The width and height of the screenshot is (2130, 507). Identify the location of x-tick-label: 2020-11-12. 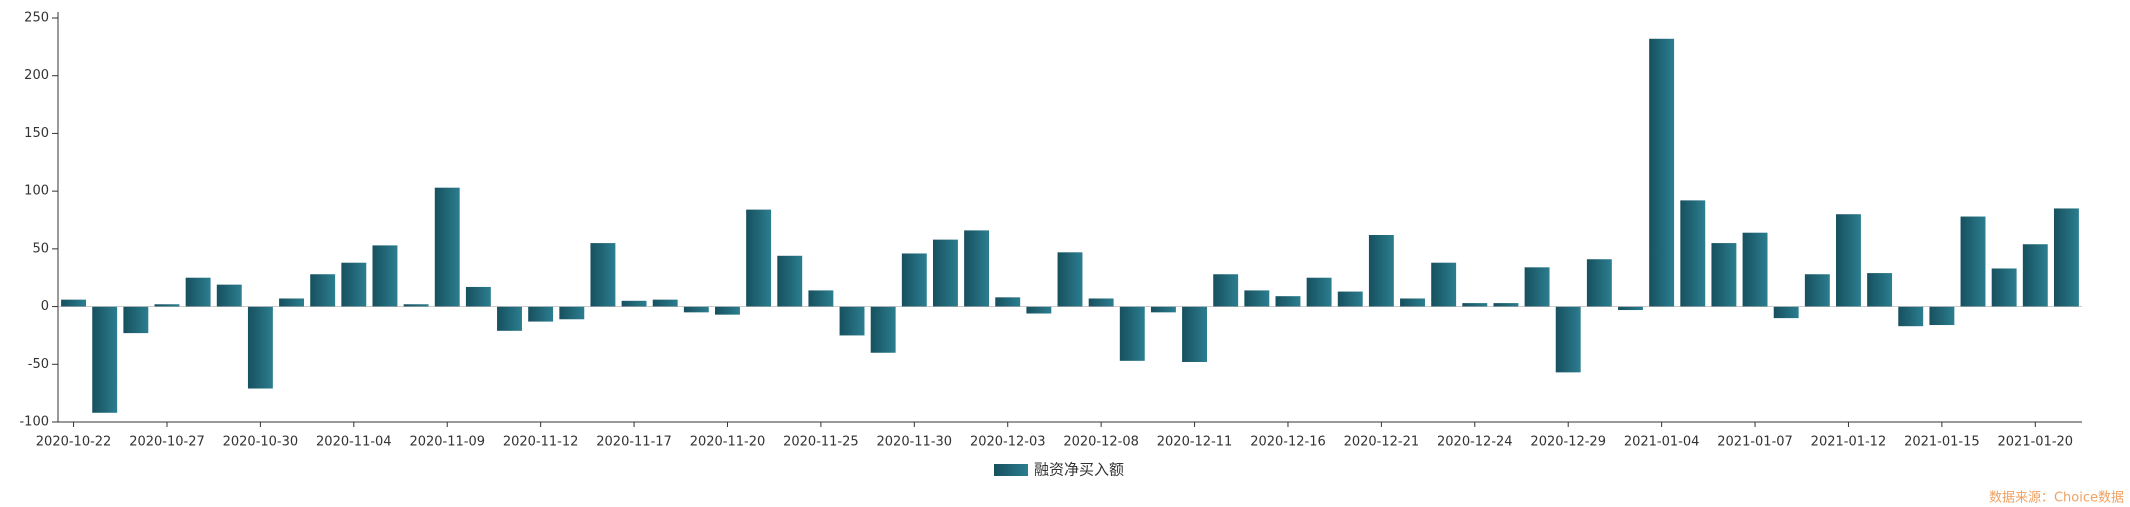
(541, 442).